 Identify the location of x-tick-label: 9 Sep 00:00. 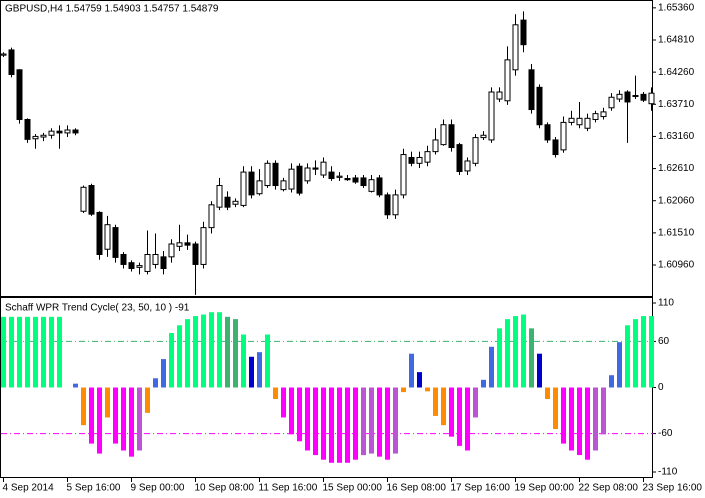
(158, 488).